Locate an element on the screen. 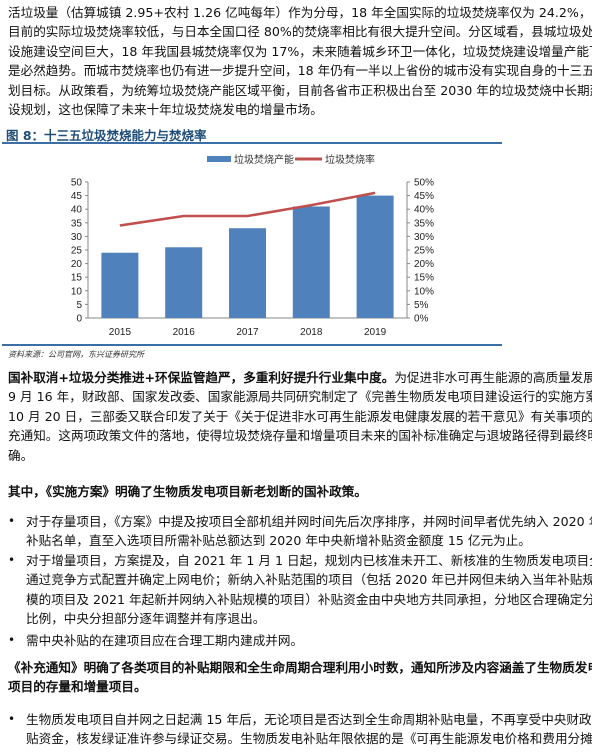 This screenshot has width=600, height=756. bar-2019 is located at coordinates (375, 256).